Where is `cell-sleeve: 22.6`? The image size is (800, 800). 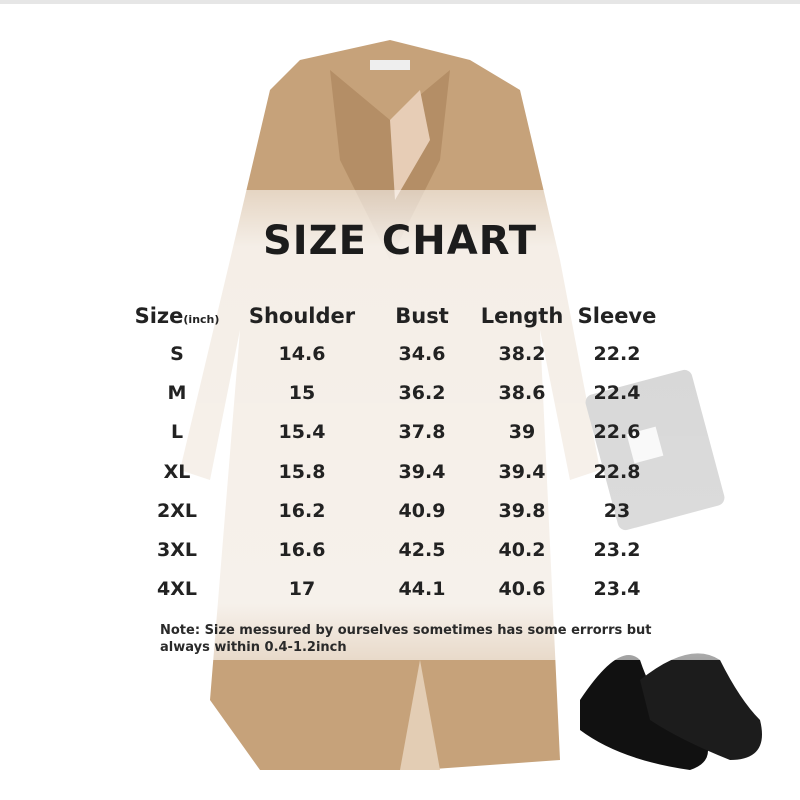
cell-sleeve: 22.6 is located at coordinates (617, 432).